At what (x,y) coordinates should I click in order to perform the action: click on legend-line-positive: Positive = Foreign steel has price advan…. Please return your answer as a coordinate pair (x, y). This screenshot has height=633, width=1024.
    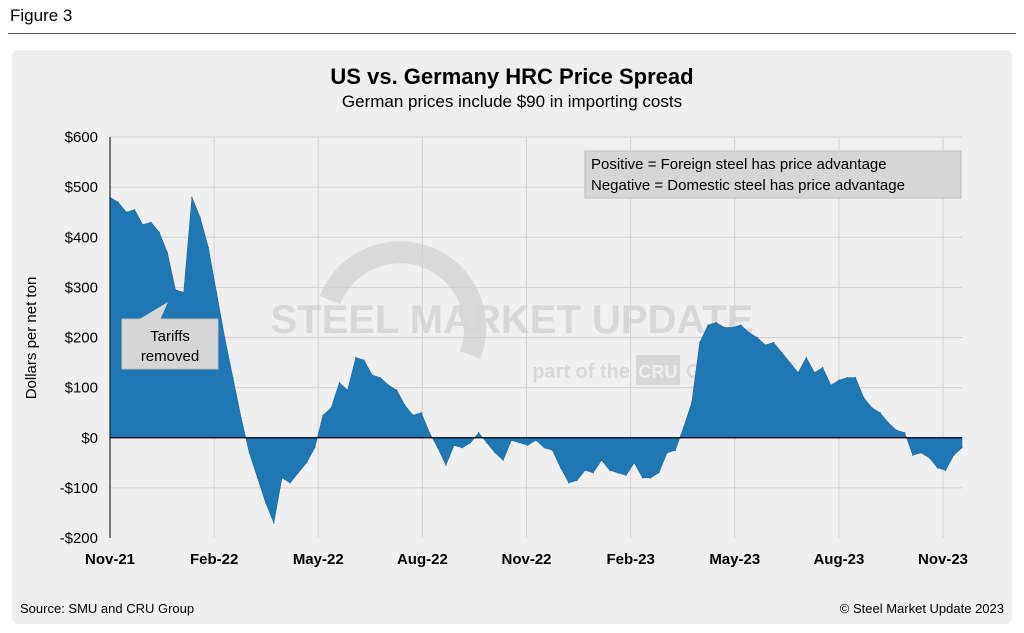
    Looking at the image, I should click on (739, 164).